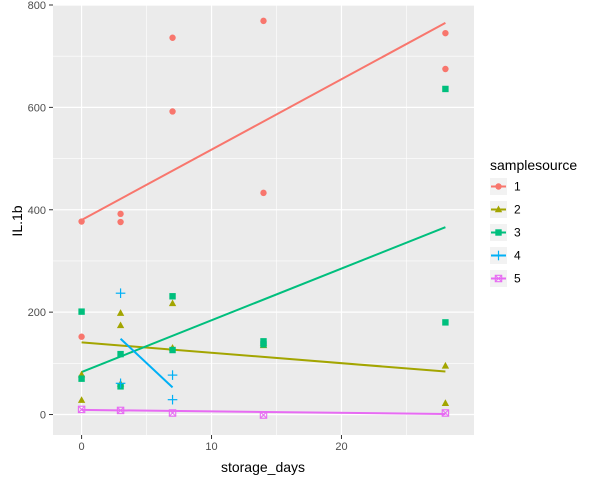  I want to click on legend-item-3: 3, so click(505, 232).